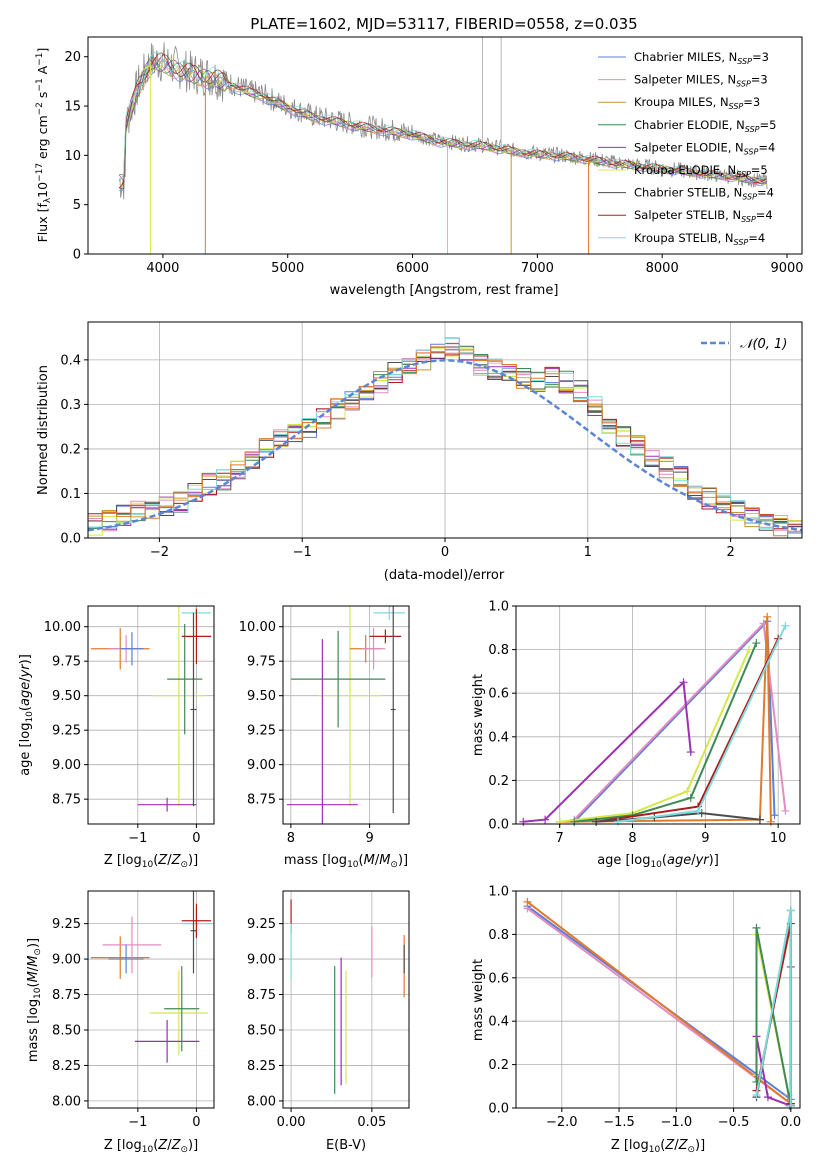 The height and width of the screenshot is (1170, 819). Describe the element at coordinates (66, 662) in the screenshot. I see `y-tick-label: 9.75` at that location.